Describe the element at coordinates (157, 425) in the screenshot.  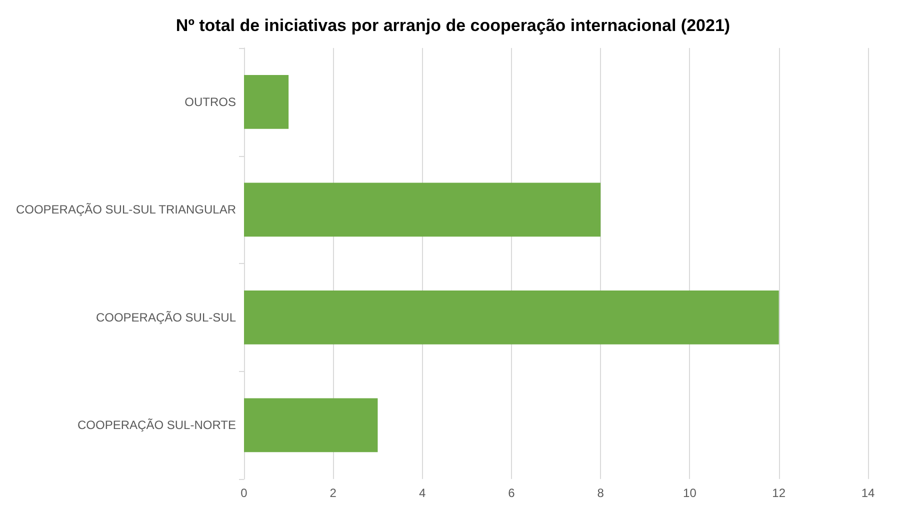
I see `y-tick-label: COOPERAÇÃO SUL-NORTE` at that location.